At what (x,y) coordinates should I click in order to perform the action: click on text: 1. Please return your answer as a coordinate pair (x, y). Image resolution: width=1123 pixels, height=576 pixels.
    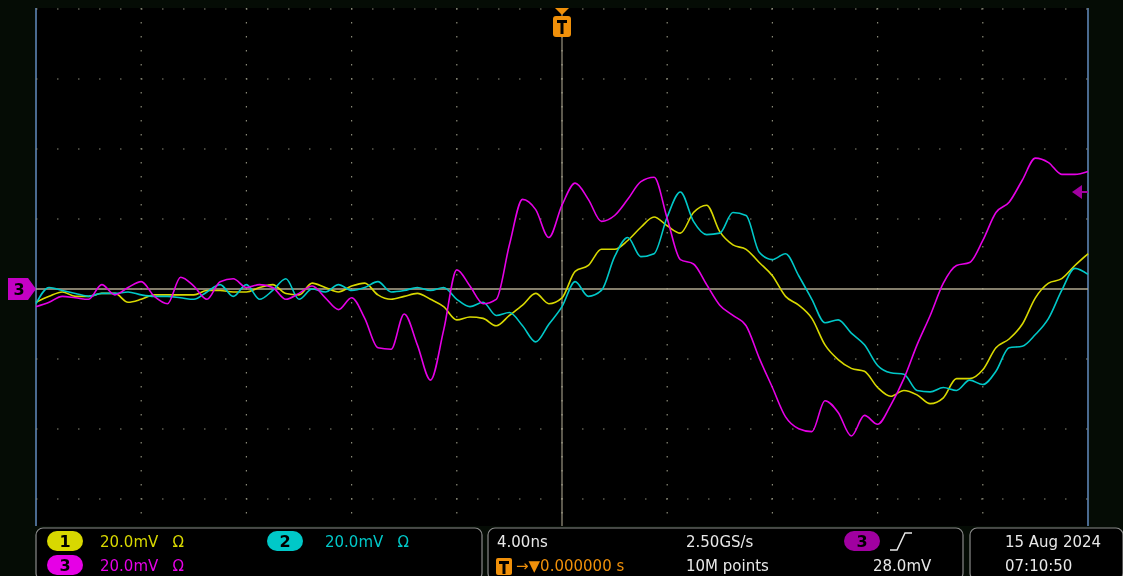
    Looking at the image, I should click on (65, 541).